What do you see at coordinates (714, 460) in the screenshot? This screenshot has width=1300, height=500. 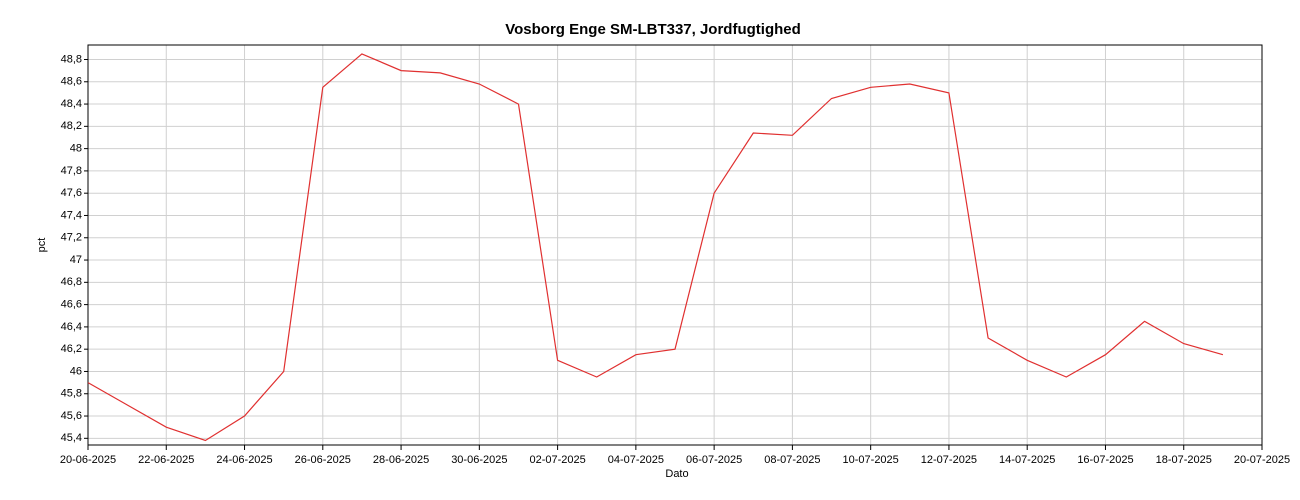 I see `x-tick-label: 06-07-2025` at bounding box center [714, 460].